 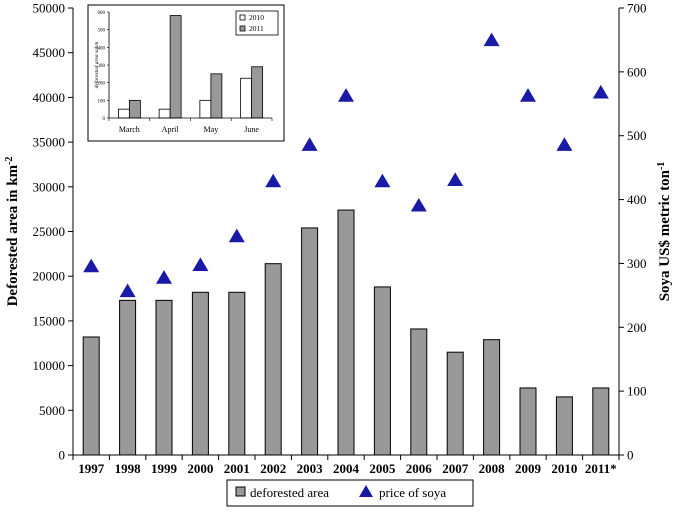 What do you see at coordinates (637, 135) in the screenshot?
I see `right-tick-label: 500` at bounding box center [637, 135].